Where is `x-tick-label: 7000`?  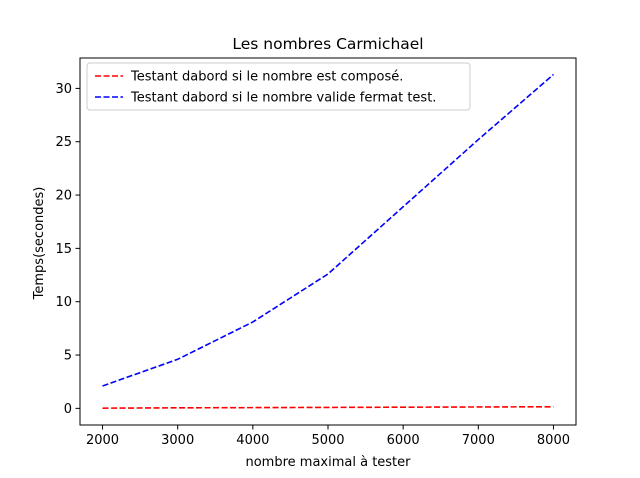 x-tick-label: 7000 is located at coordinates (478, 440).